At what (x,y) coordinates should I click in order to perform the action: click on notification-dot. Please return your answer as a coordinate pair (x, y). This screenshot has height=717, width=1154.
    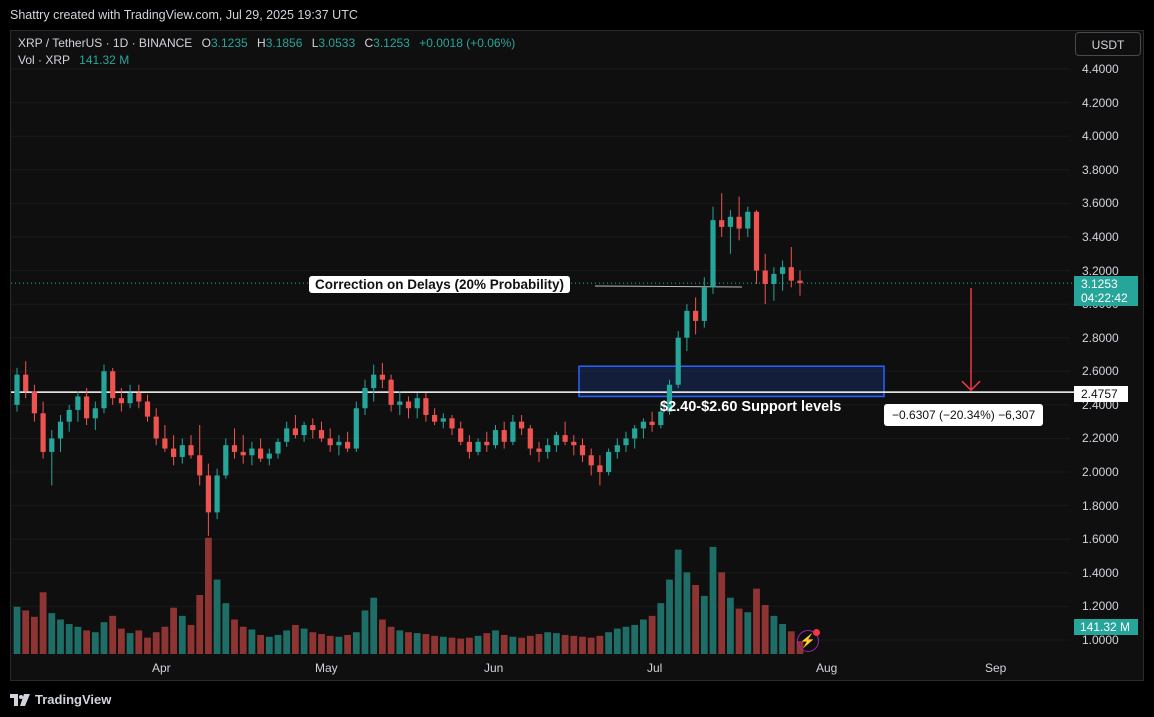
    Looking at the image, I should click on (816, 632).